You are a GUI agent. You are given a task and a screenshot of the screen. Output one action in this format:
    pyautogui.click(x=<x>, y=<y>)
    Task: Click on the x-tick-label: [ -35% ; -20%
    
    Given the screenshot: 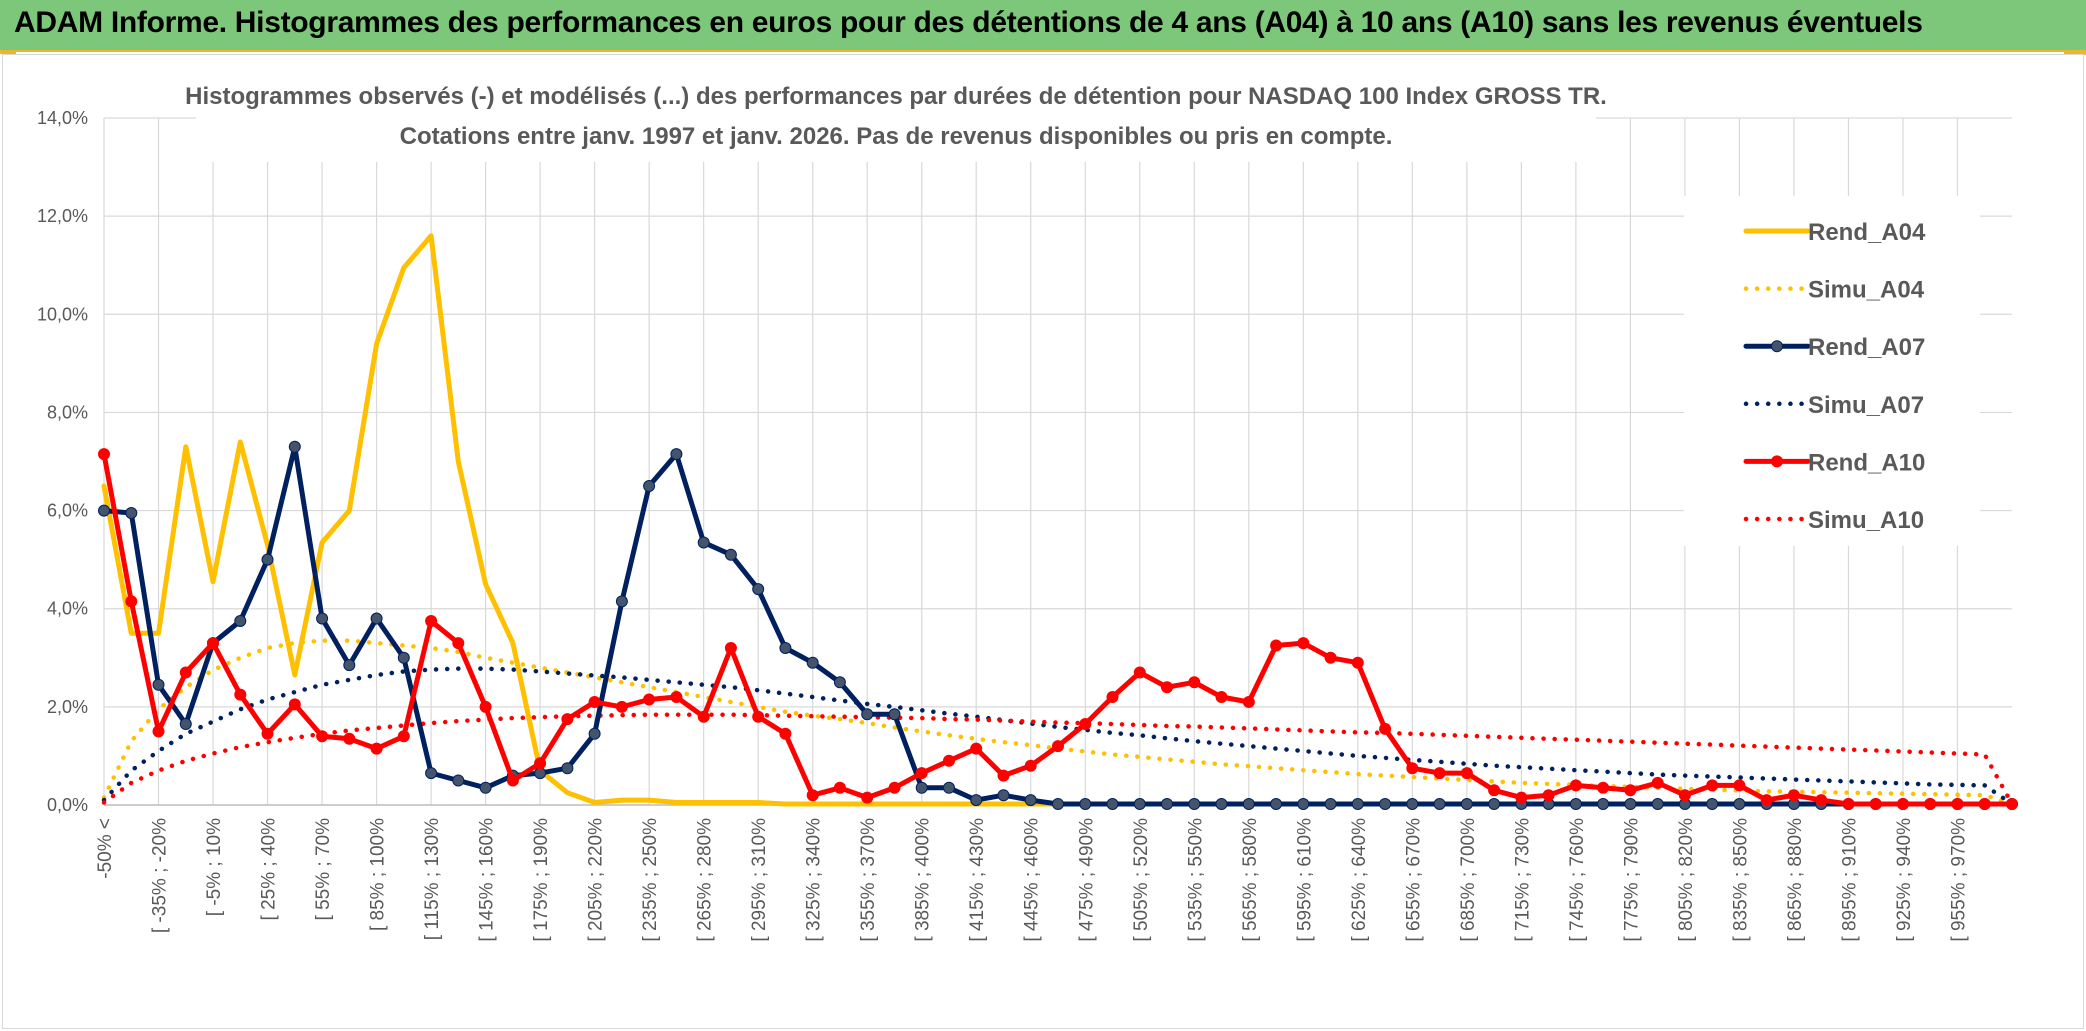 What is the action you would take?
    pyautogui.click(x=160, y=875)
    